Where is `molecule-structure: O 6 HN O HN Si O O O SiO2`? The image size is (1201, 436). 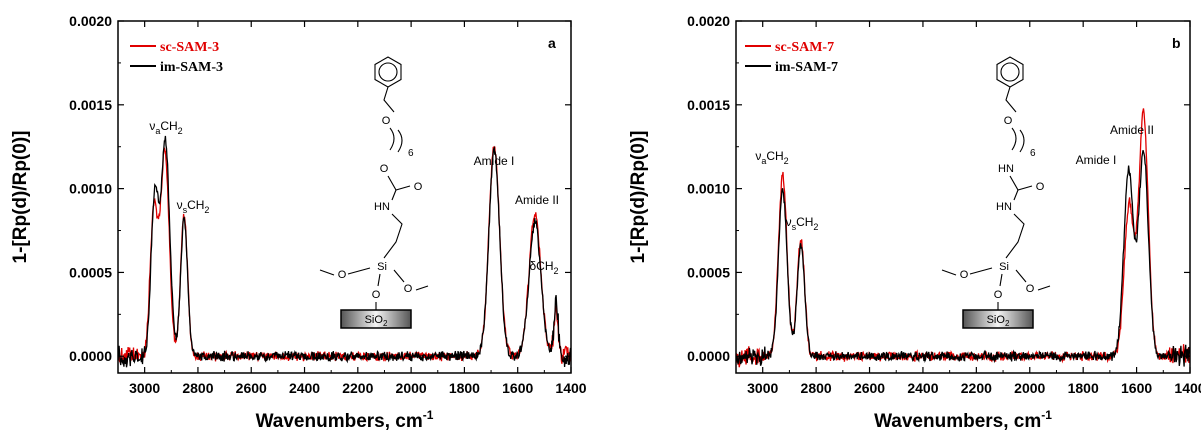
molecule-structure: O 6 HN O HN Si O O O SiO2 is located at coordinates (996, 192).